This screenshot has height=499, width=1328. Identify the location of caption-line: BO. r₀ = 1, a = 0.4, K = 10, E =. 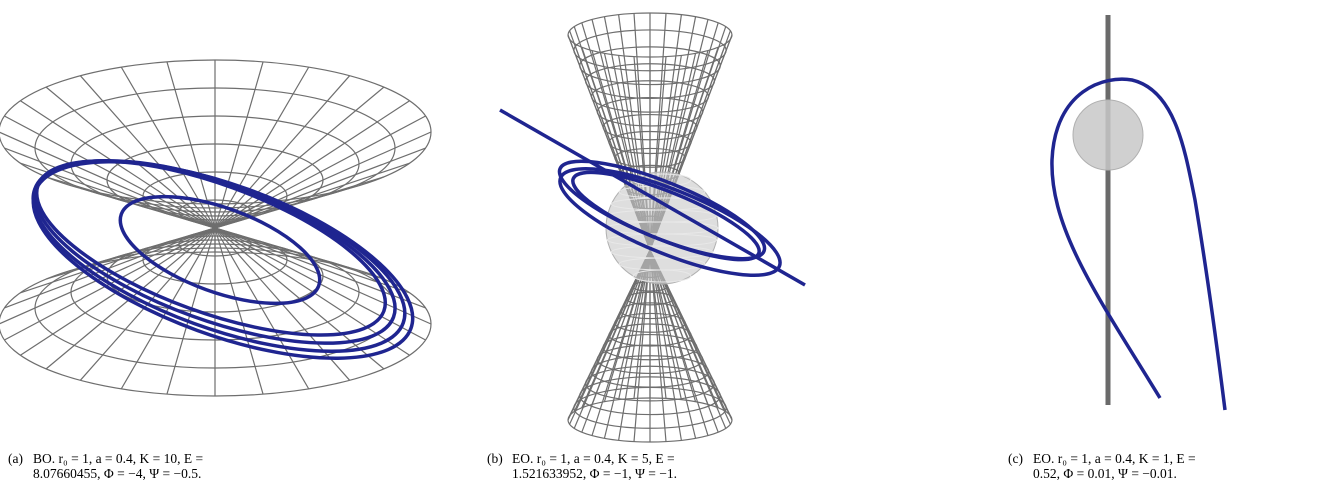
(118, 458).